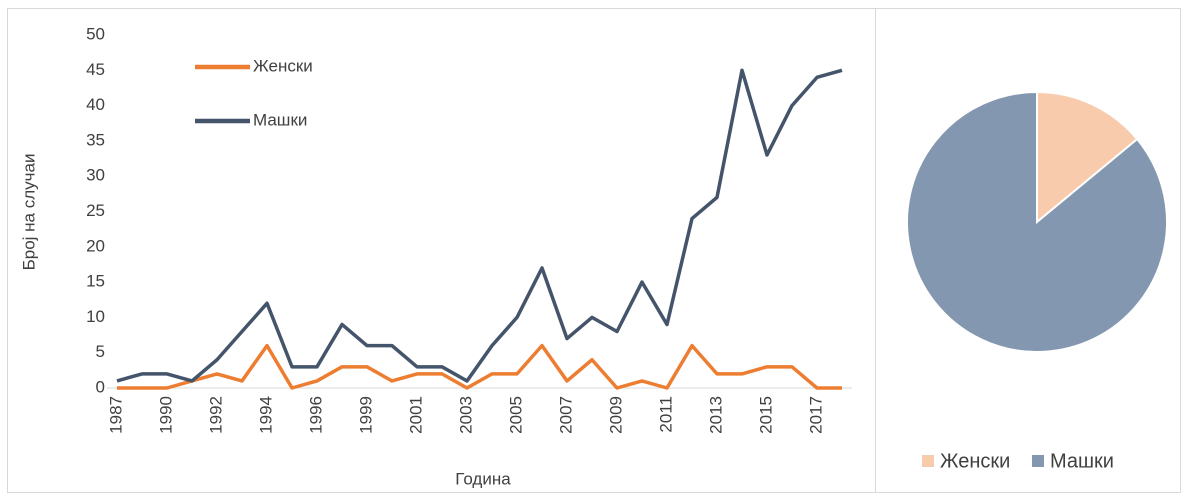  Describe the element at coordinates (515, 415) in the screenshot. I see `x-tick-label: 2005` at that location.